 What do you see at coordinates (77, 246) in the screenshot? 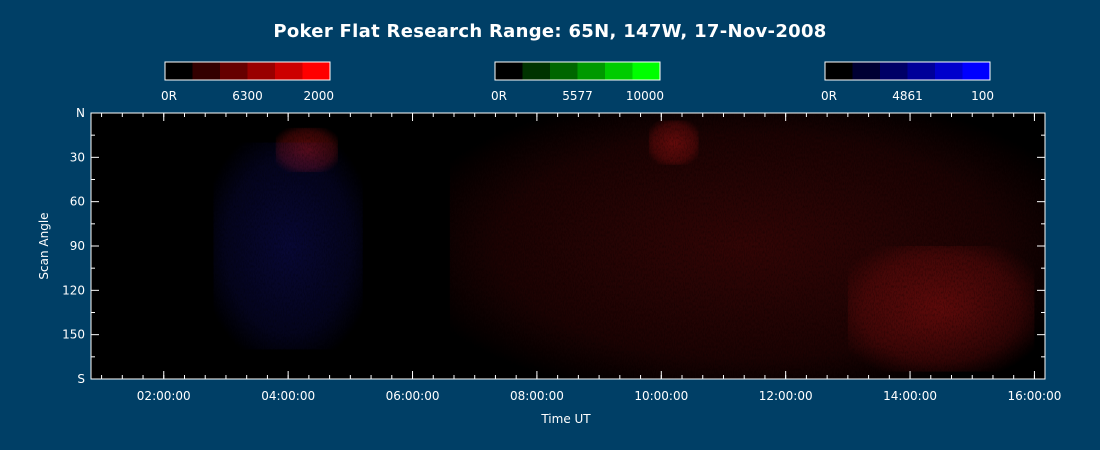
I see `y-tick-label: 90` at bounding box center [77, 246].